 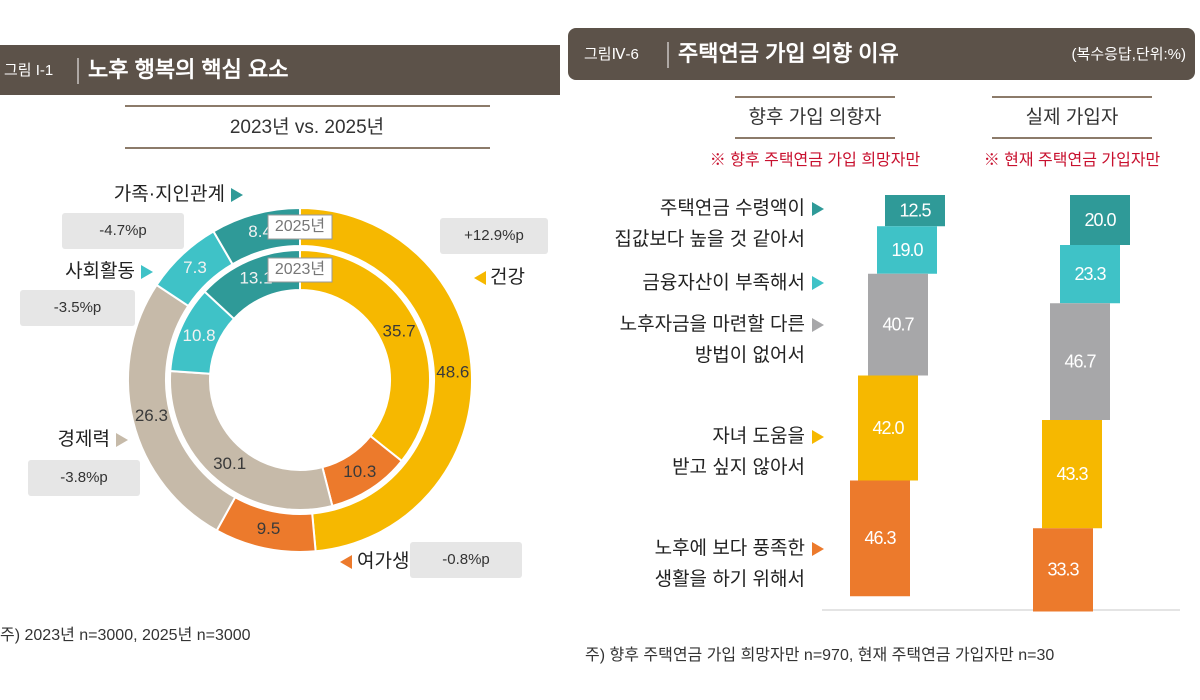 What do you see at coordinates (1072, 117) in the screenshot?
I see `series-name: 실제 가입자` at bounding box center [1072, 117].